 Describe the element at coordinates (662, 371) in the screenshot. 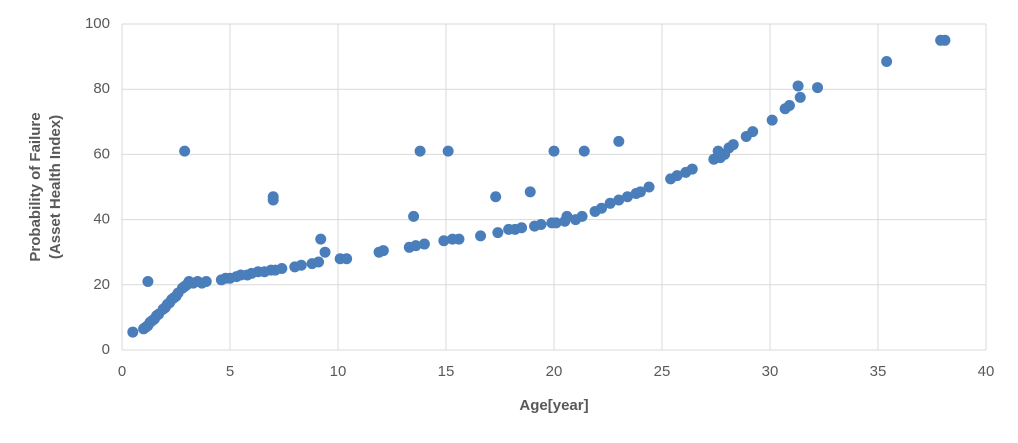

I see `x-tick-label: 25` at that location.